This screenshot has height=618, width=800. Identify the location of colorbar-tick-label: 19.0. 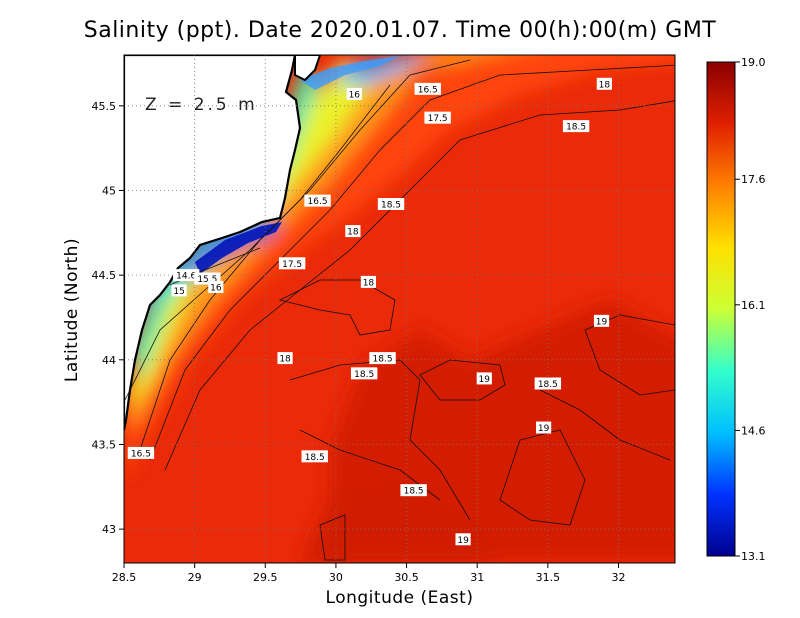
(753, 62).